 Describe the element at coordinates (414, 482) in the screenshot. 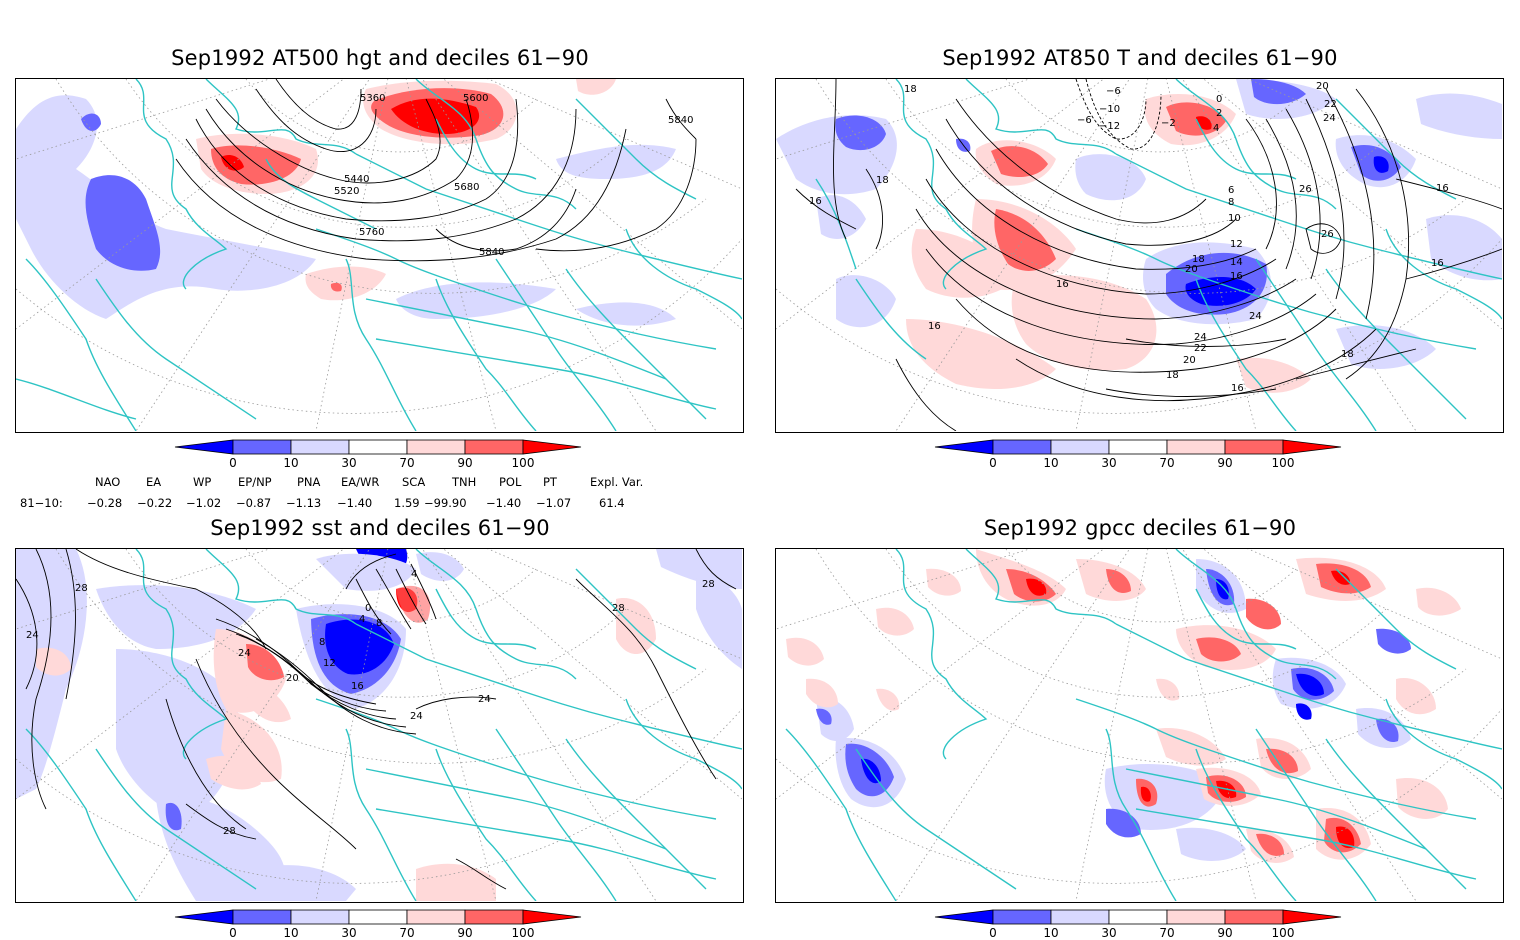

I see `index-header: SCA` at that location.